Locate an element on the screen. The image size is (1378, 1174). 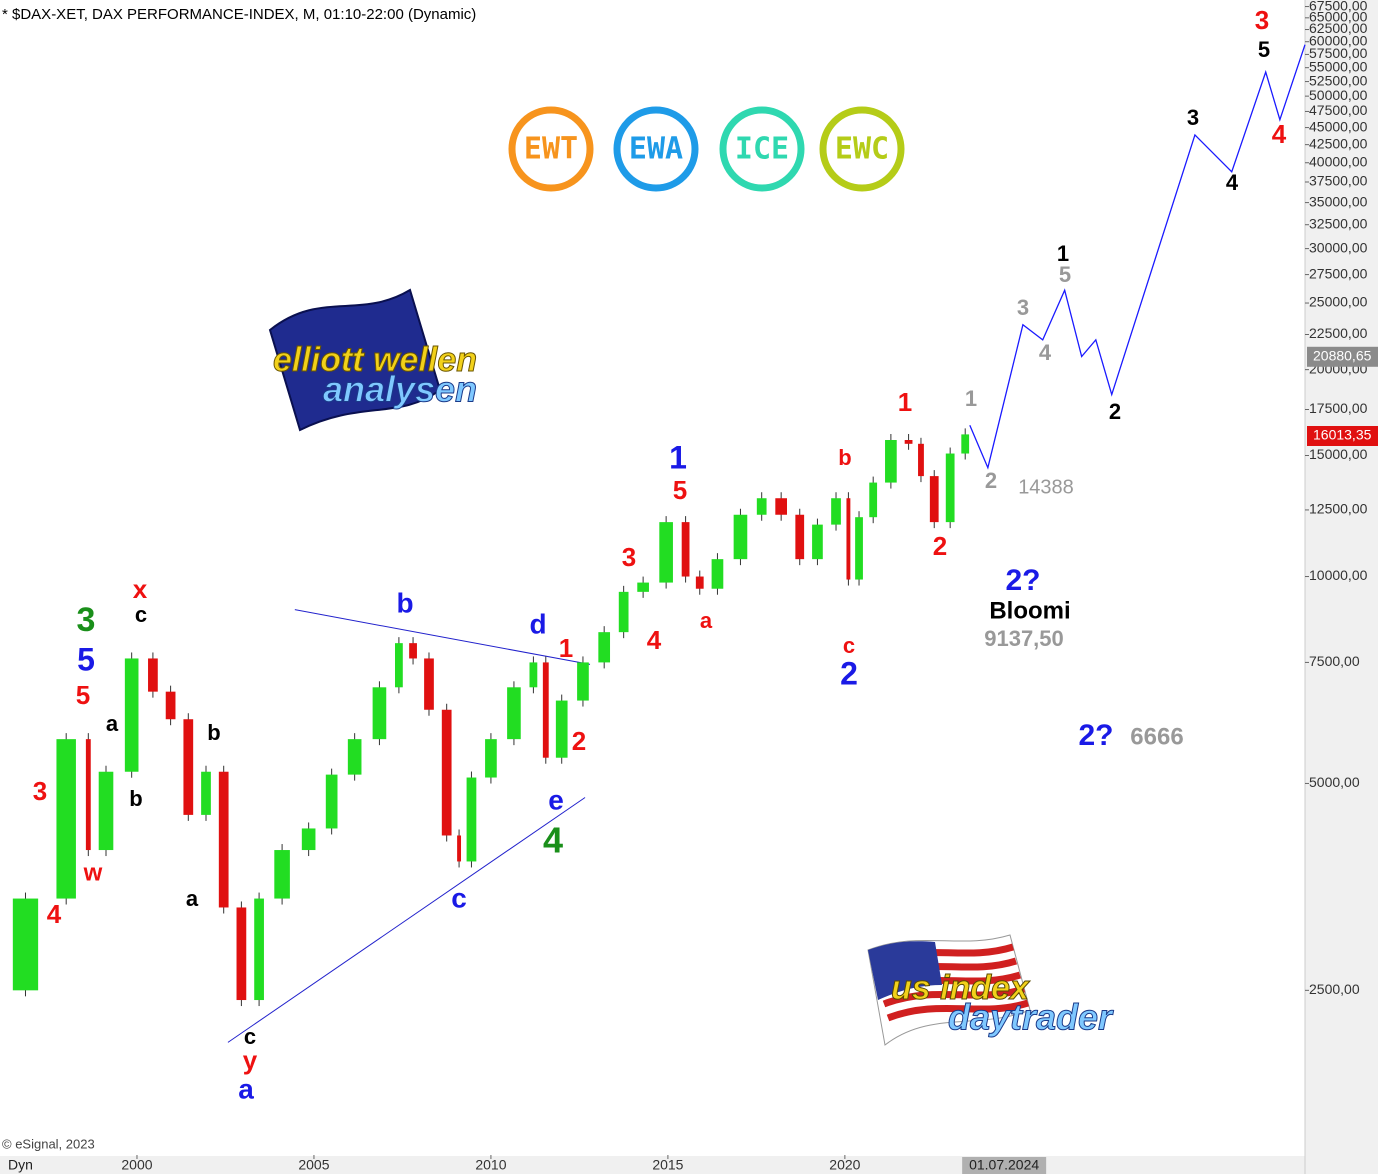
price-tag-label: 16013,35 is located at coordinates (1342, 435).